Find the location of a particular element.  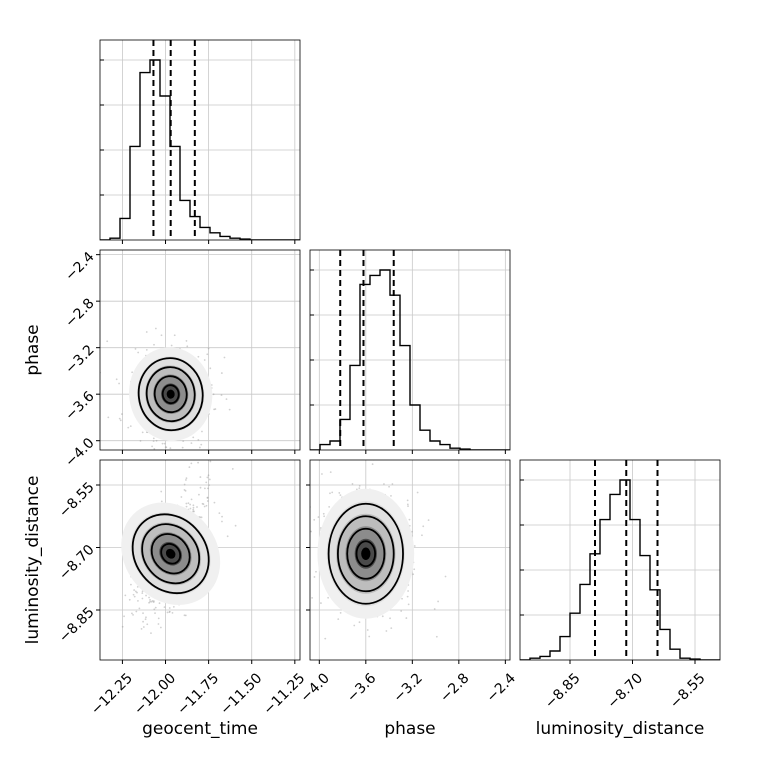

panel-geocent_time-vs-geocent_time is located at coordinates (200, 141).